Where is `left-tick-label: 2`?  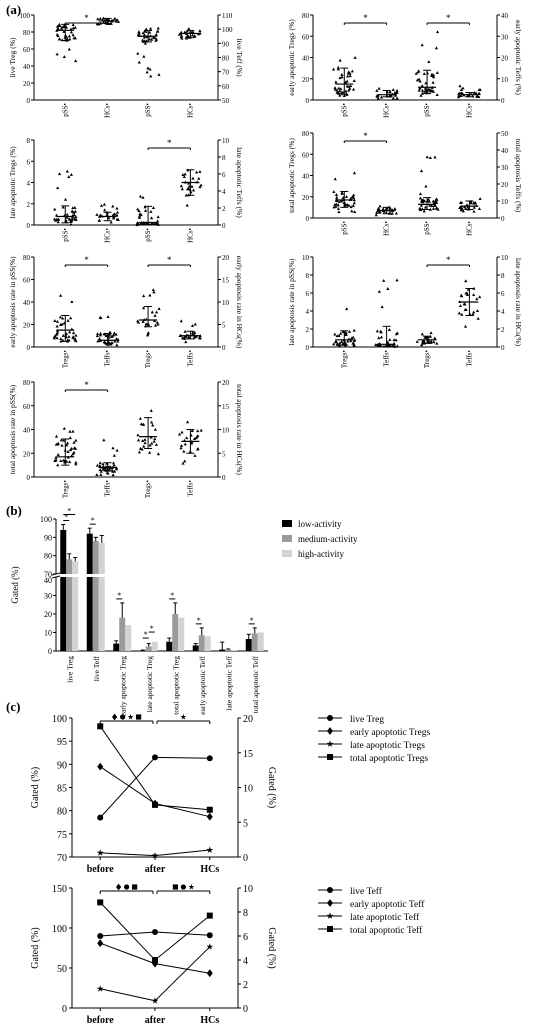
left-tick-label: 2 is located at coordinates (29, 205).